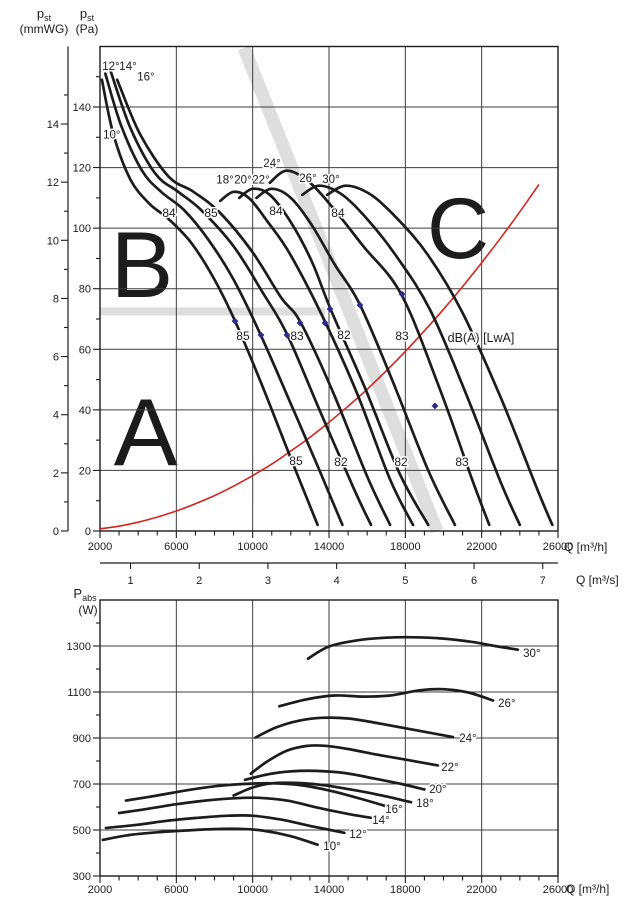 The image size is (639, 910). I want to click on power-curve-18°, so click(322, 792).